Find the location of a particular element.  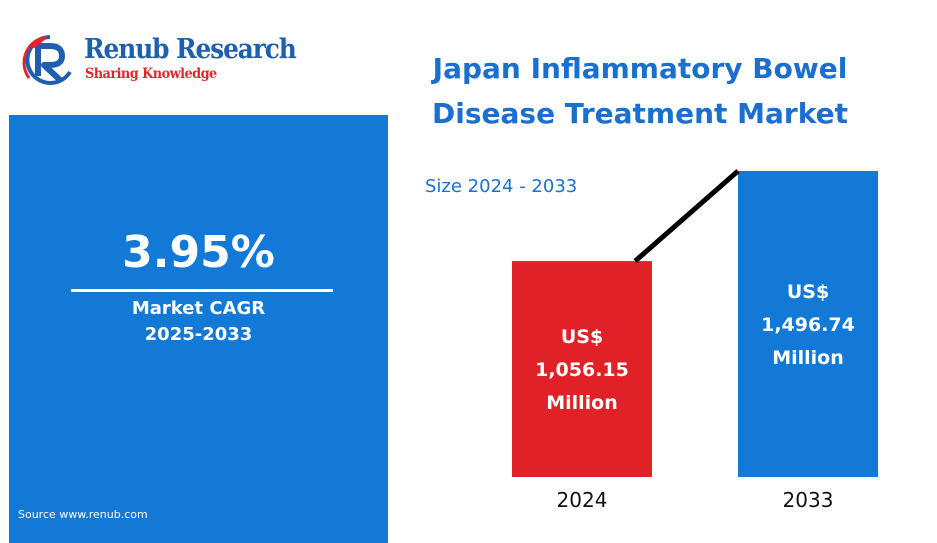

bar-2033 is located at coordinates (808, 324).